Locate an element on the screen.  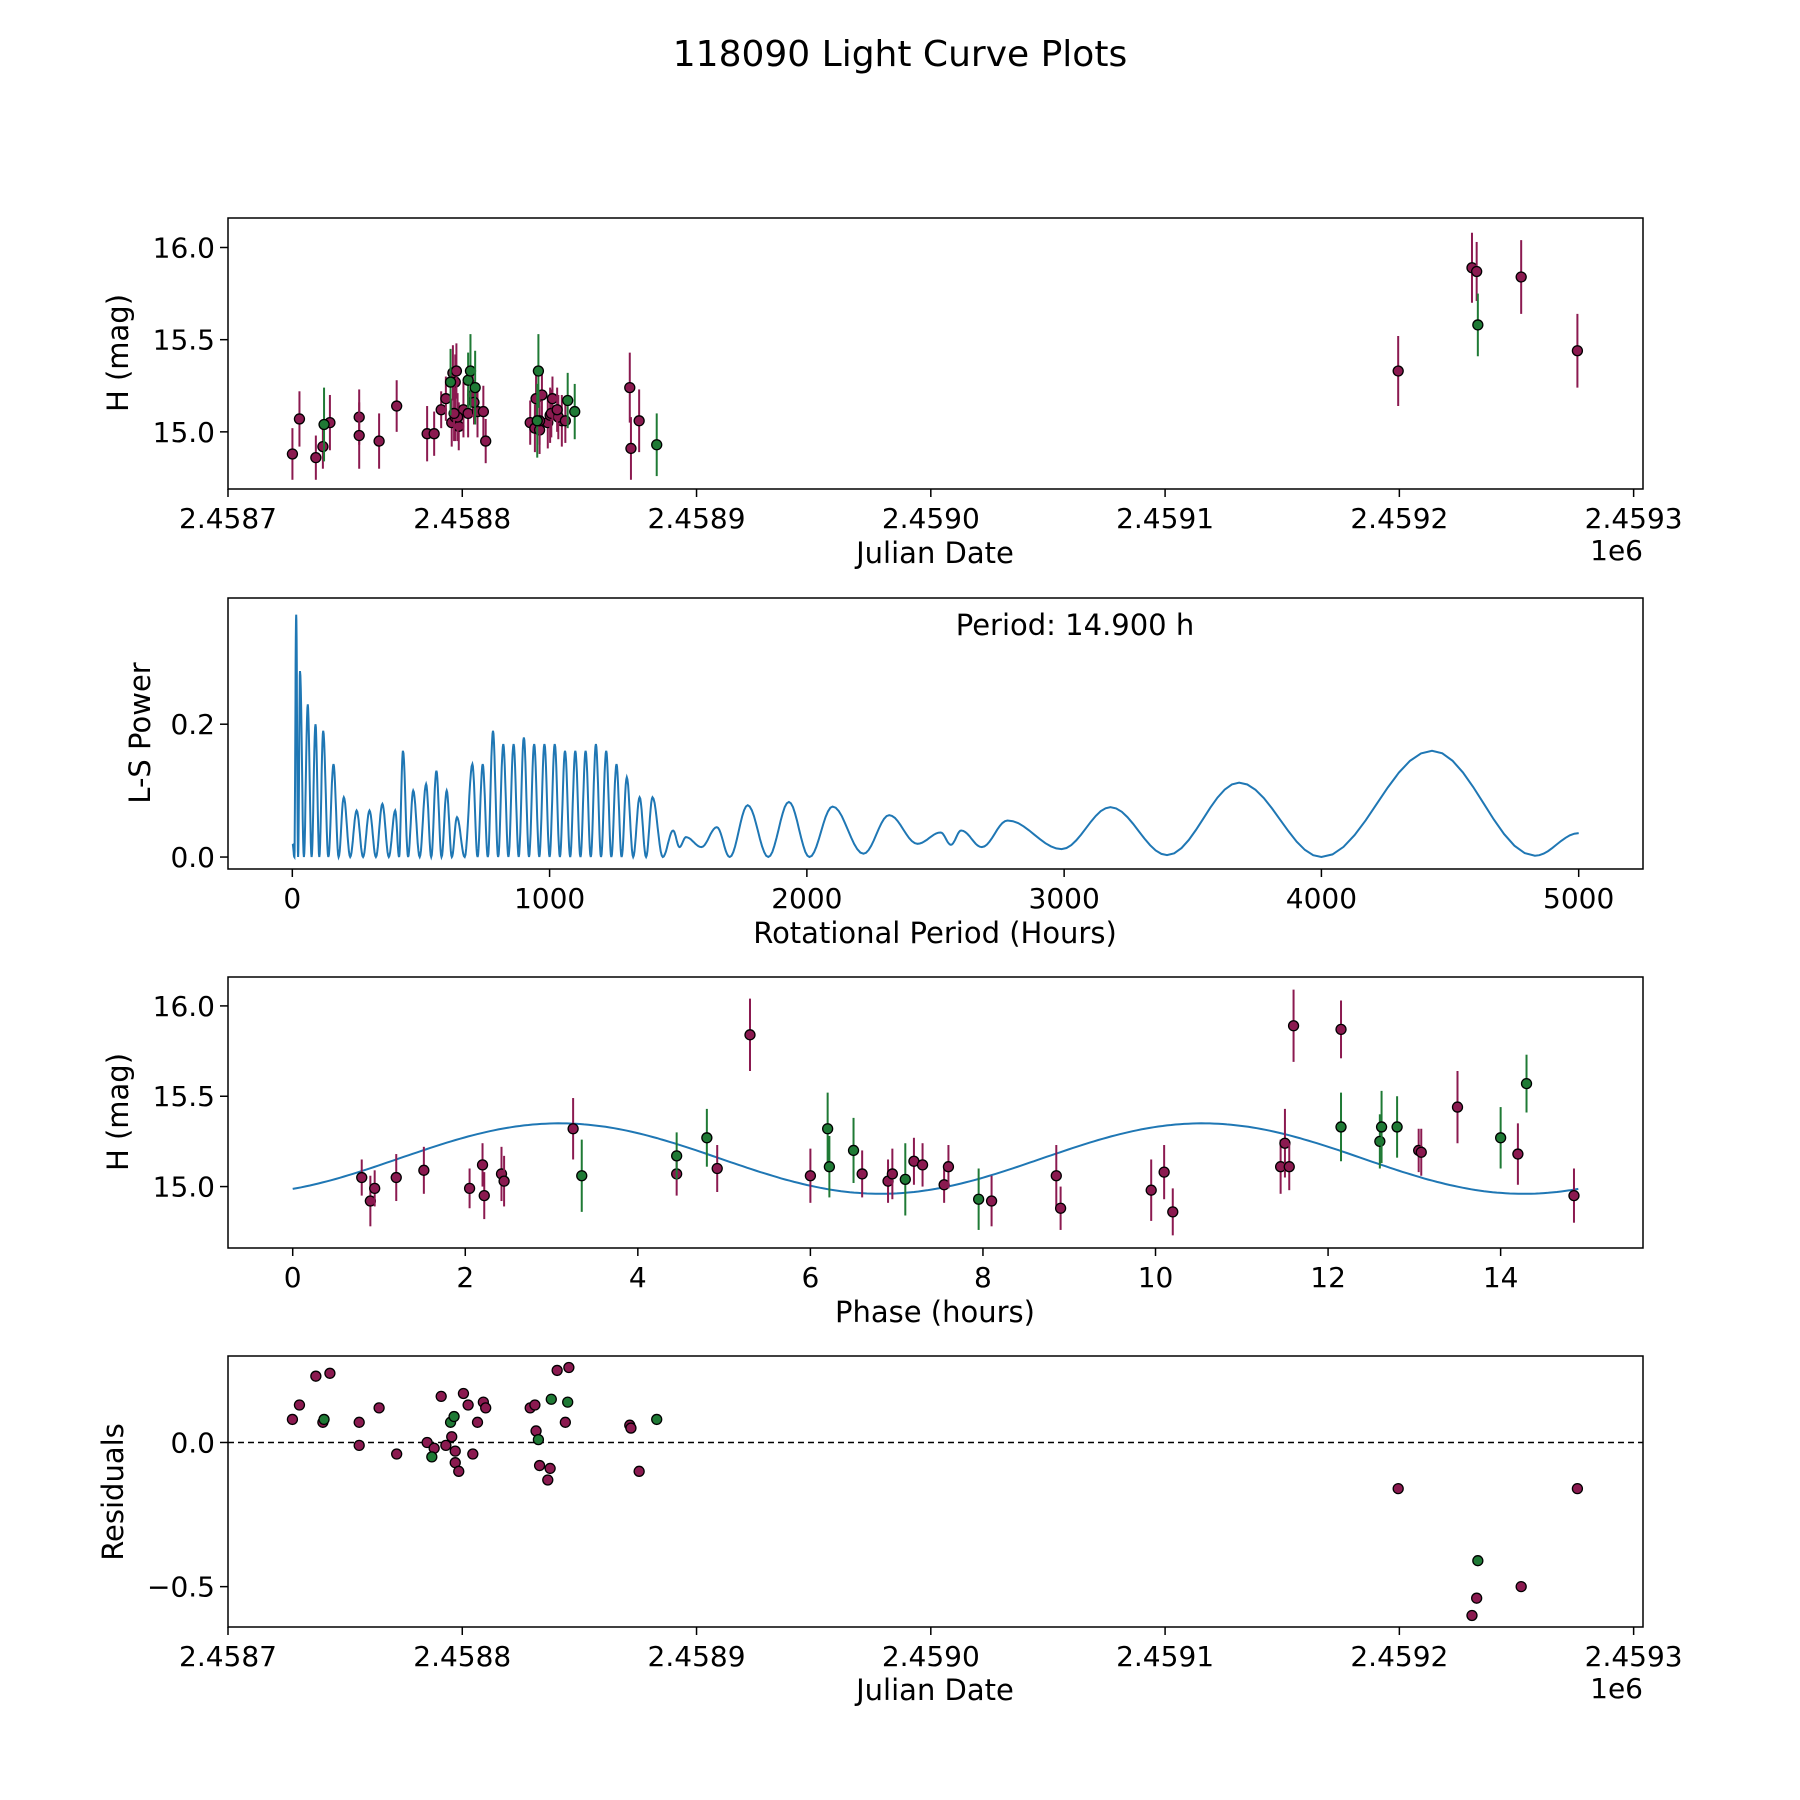
residuals-frame is located at coordinates (935, 1491).